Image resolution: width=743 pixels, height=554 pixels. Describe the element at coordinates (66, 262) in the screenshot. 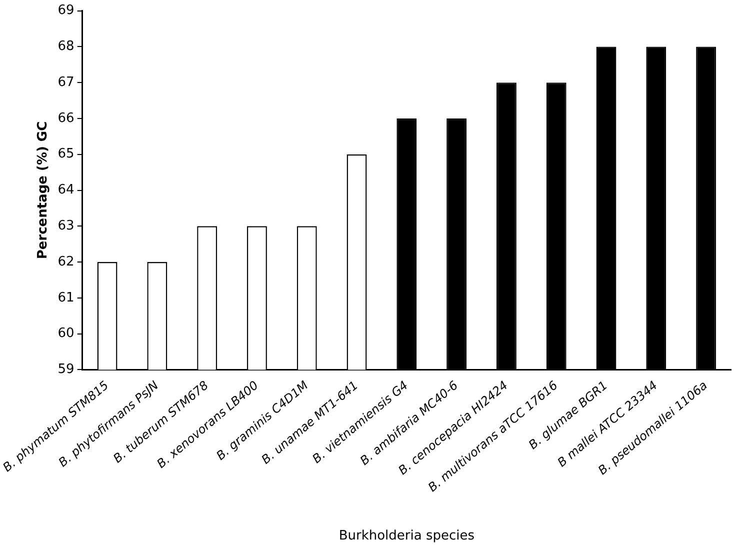

I see `y-tick-label: 62` at that location.